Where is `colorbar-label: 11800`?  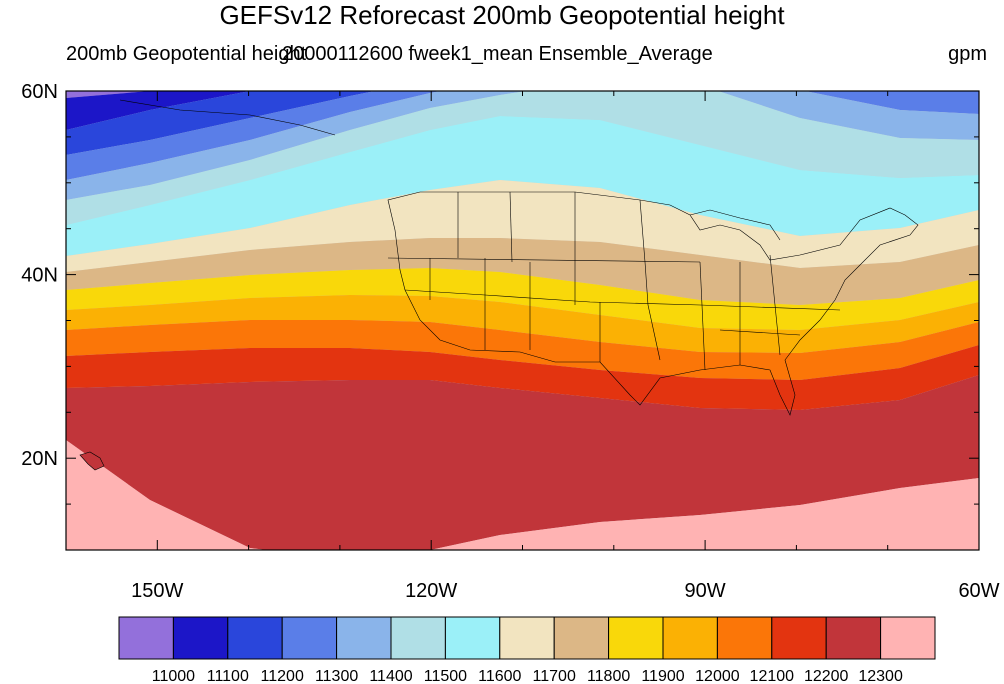 colorbar-label: 11800 is located at coordinates (608, 676).